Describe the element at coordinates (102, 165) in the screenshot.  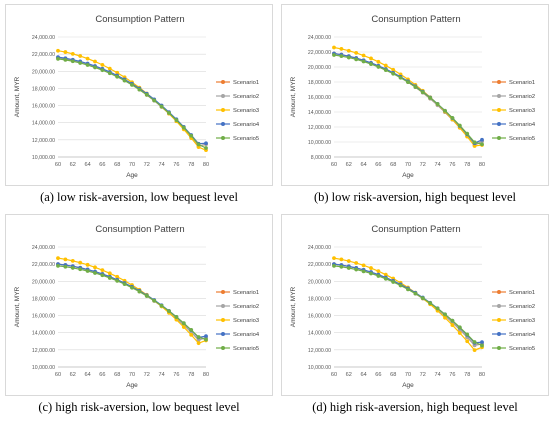
I see `x-tick-label: 66` at that location.